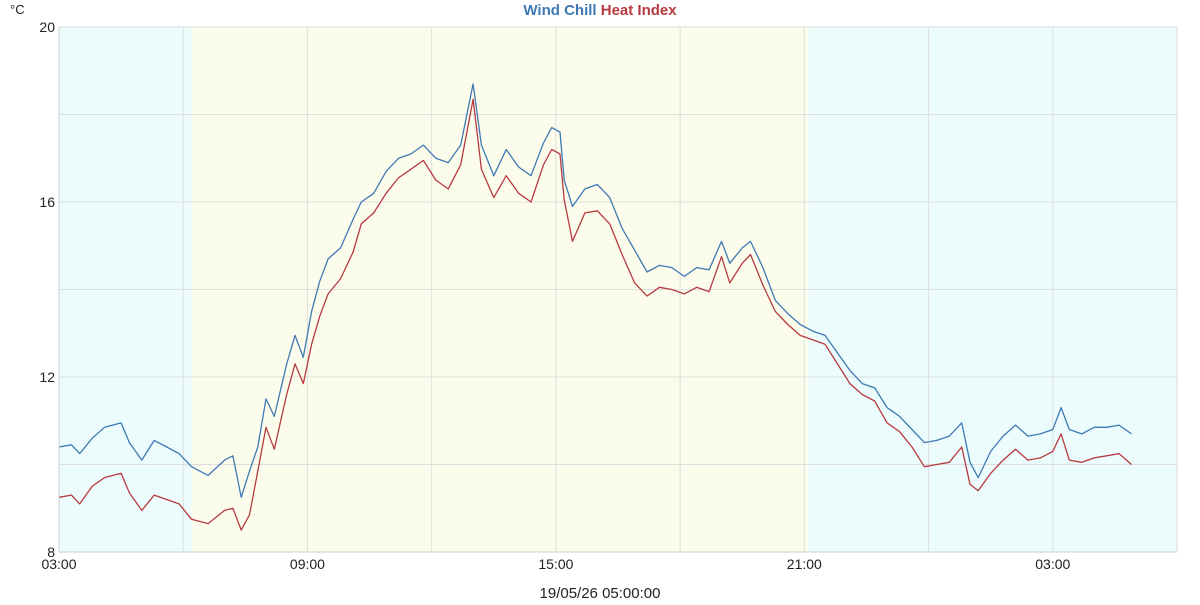 Image resolution: width=1200 pixels, height=605 pixels. I want to click on y-tick-label: 16, so click(47, 202).